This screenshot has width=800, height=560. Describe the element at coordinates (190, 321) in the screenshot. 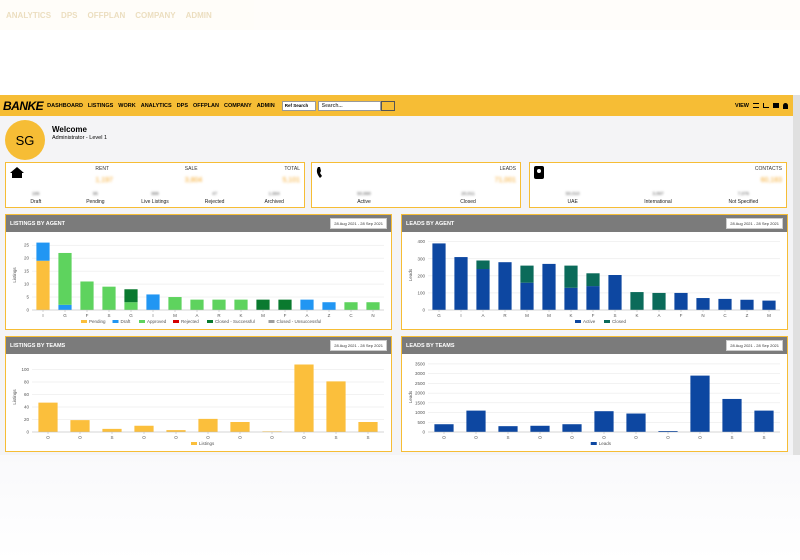

I see `legend-label: Rejected` at that location.